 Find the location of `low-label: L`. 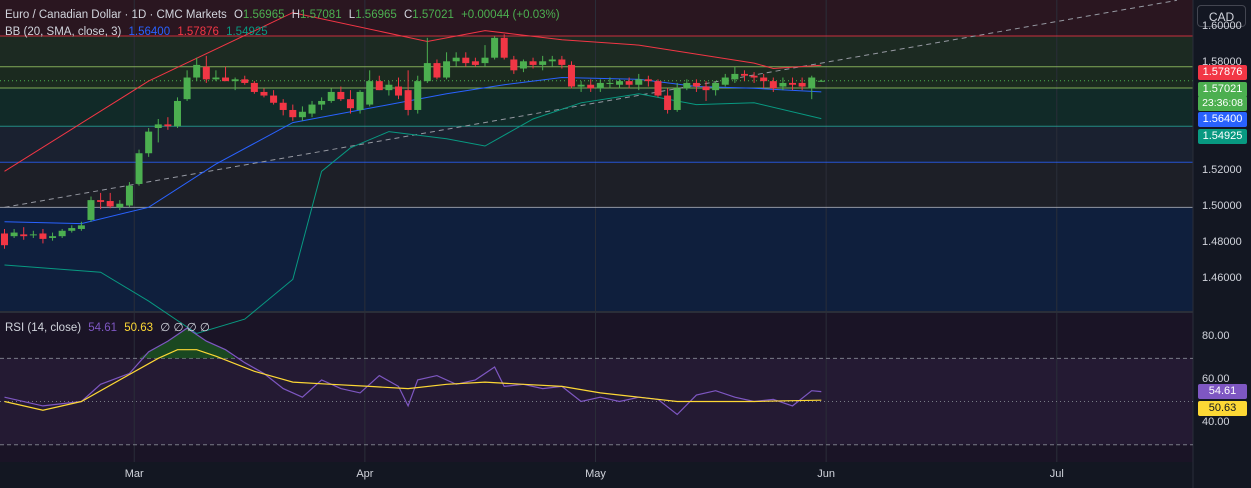

low-label: L is located at coordinates (352, 15).